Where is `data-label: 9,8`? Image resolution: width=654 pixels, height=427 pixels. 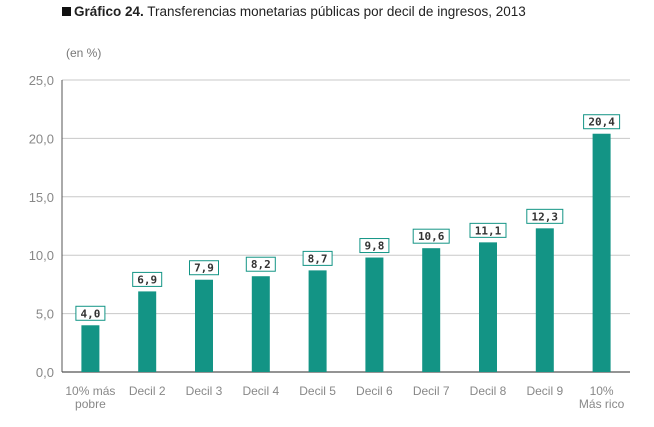
data-label: 9,8 is located at coordinates (374, 246).